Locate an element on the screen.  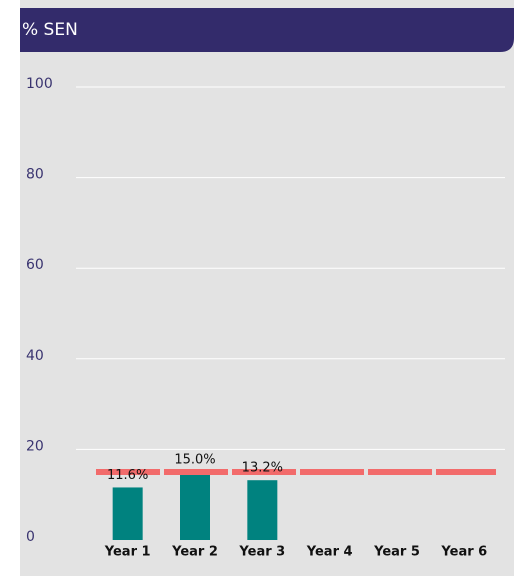
value-label: 13.2% is located at coordinates (262, 468).